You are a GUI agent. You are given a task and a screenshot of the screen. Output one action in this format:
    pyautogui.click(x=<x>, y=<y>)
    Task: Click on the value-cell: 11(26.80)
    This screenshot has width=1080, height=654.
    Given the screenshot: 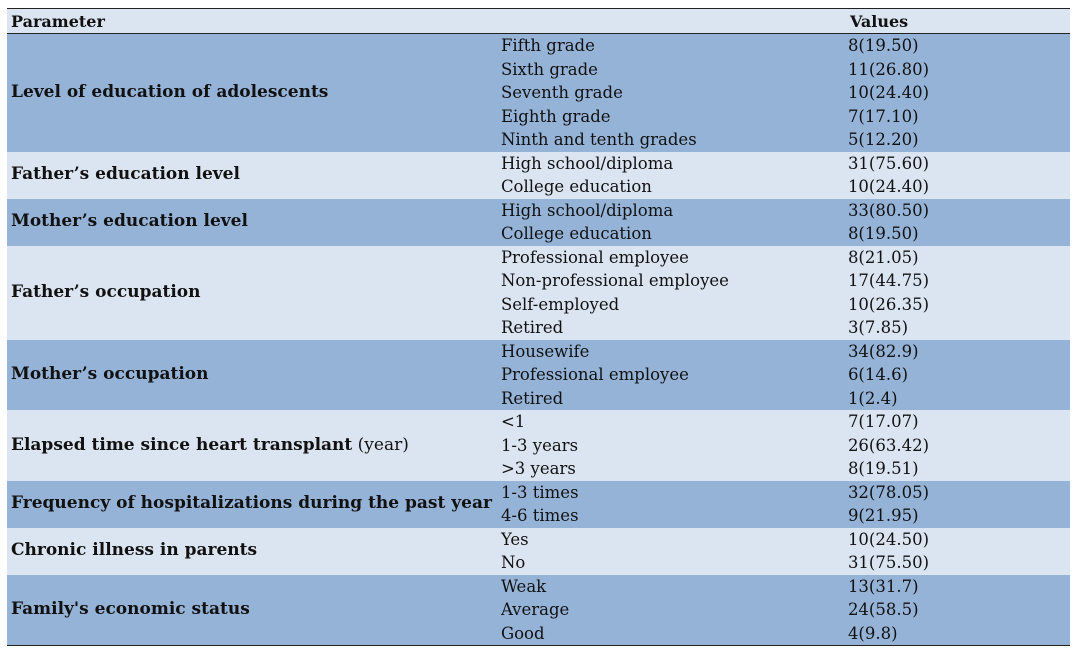 What is the action you would take?
    pyautogui.click(x=957, y=69)
    